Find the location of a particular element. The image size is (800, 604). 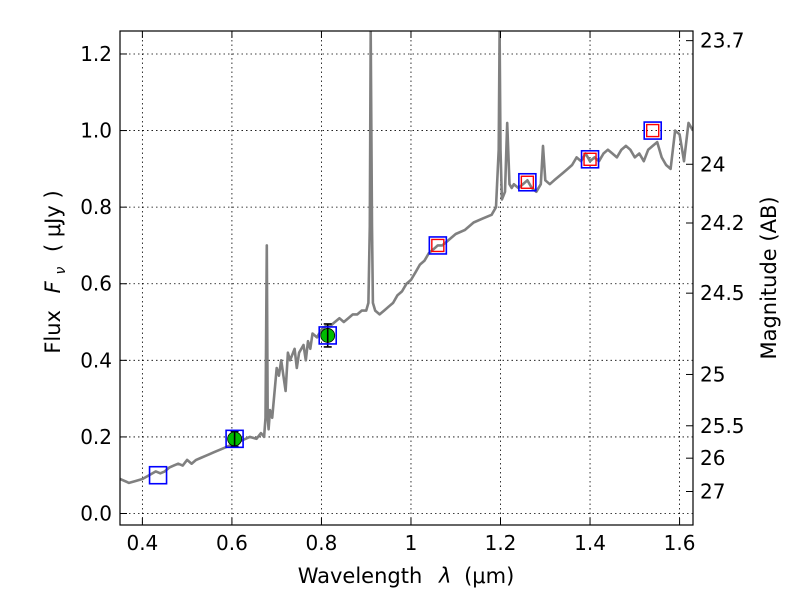

y2-axis-label: Magnitude (AB) is located at coordinates (769, 277).